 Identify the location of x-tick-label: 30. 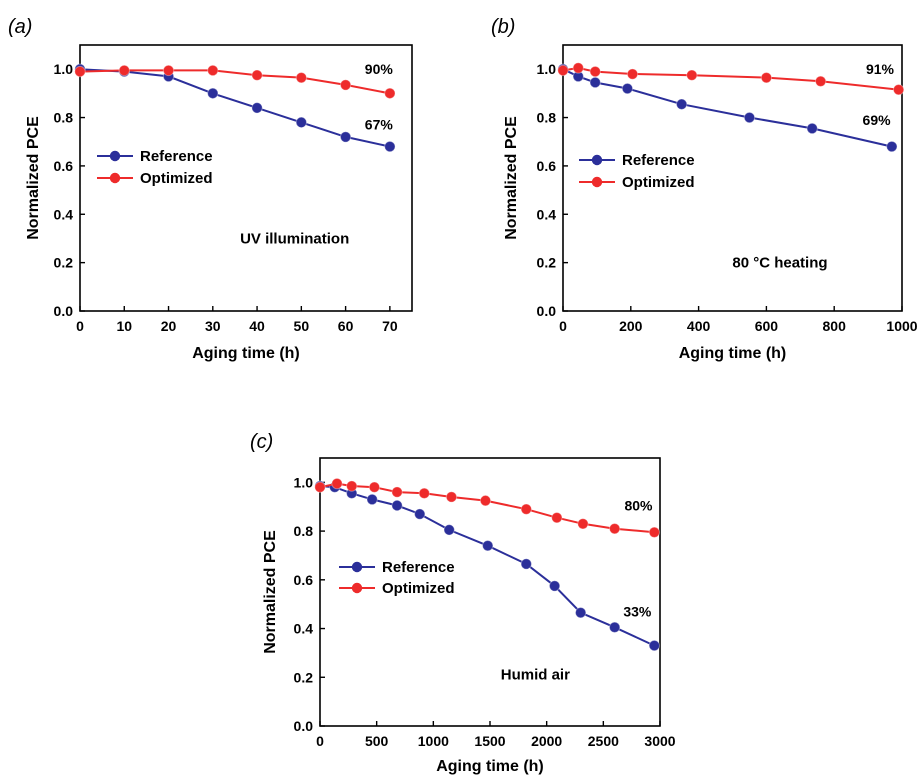
(213, 326).